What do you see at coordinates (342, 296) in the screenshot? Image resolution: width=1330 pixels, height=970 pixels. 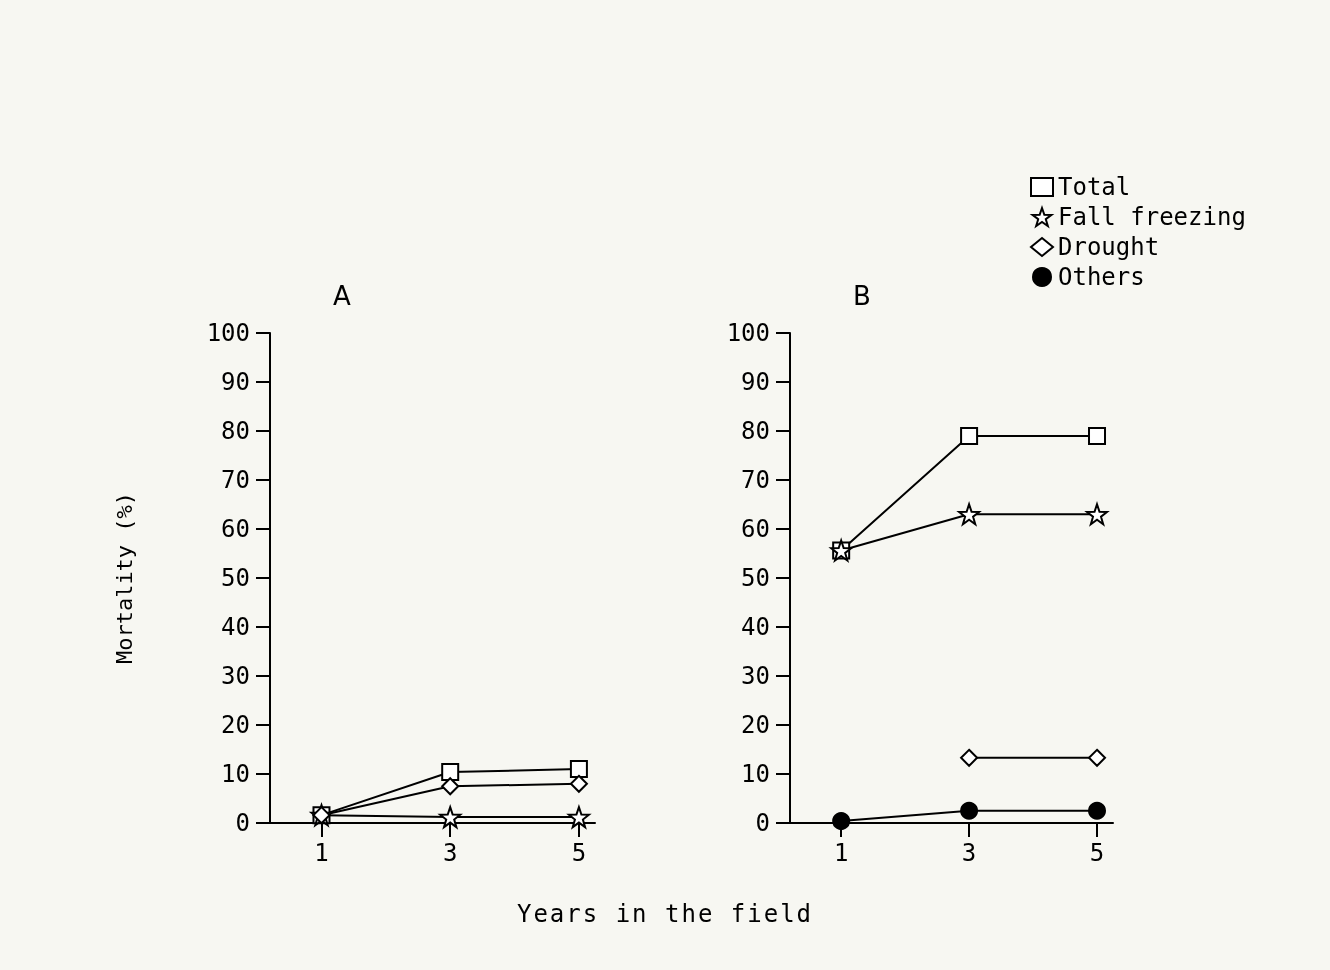 I see `chart-title: A` at bounding box center [342, 296].